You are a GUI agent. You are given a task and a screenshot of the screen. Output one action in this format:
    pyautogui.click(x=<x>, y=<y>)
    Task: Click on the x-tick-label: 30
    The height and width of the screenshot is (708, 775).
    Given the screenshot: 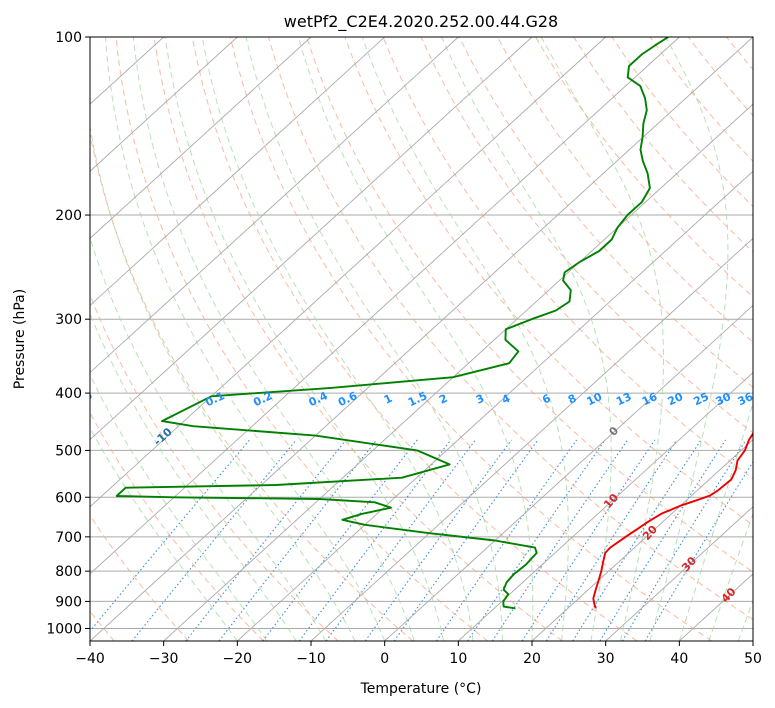 What is the action you would take?
    pyautogui.click(x=606, y=659)
    